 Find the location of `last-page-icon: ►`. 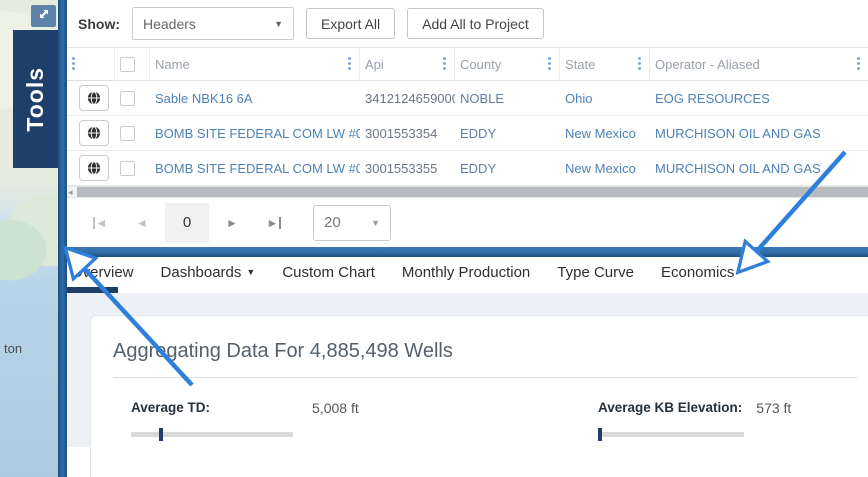

last-page-icon: ► is located at coordinates (272, 222).